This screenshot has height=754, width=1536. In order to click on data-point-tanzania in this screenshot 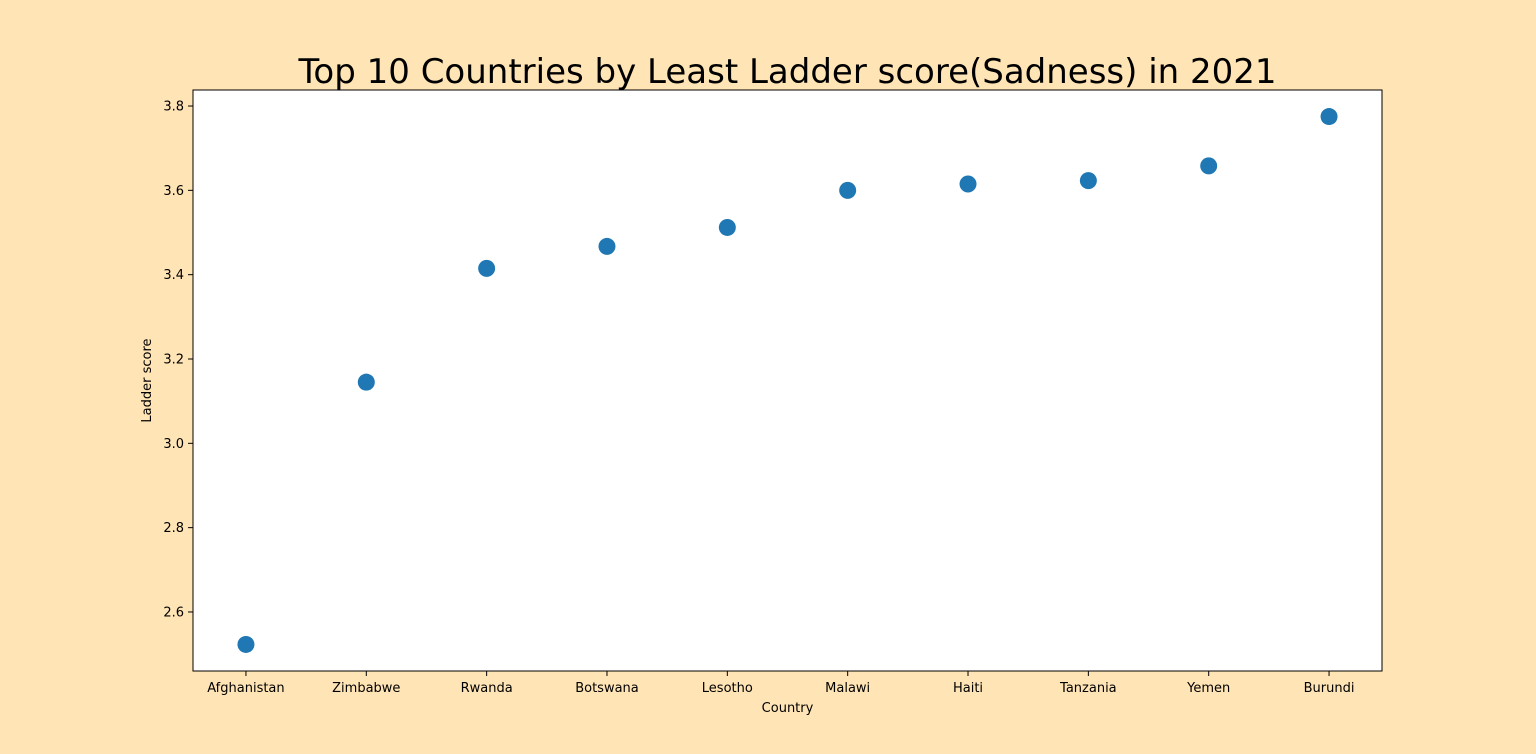, I will do `click(1088, 181)`.